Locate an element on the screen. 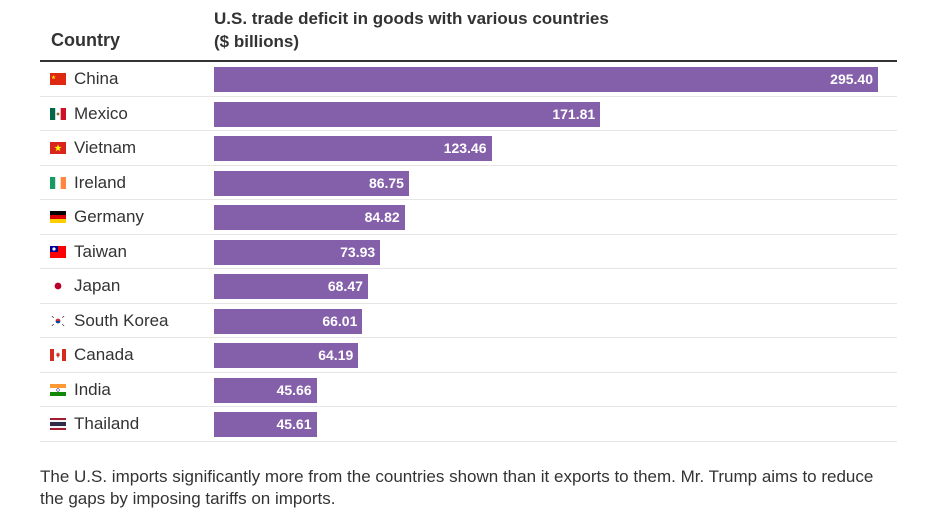  bar: 68.47 is located at coordinates (291, 286).